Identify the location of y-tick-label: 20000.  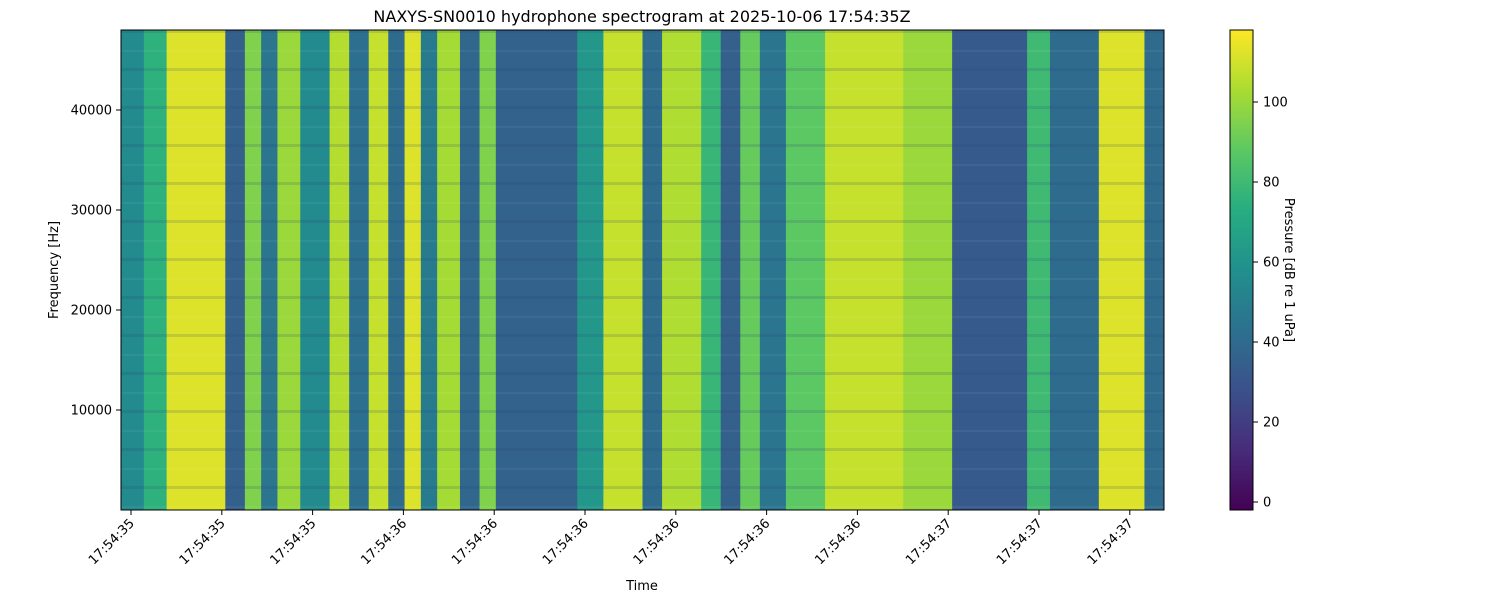
(91, 311).